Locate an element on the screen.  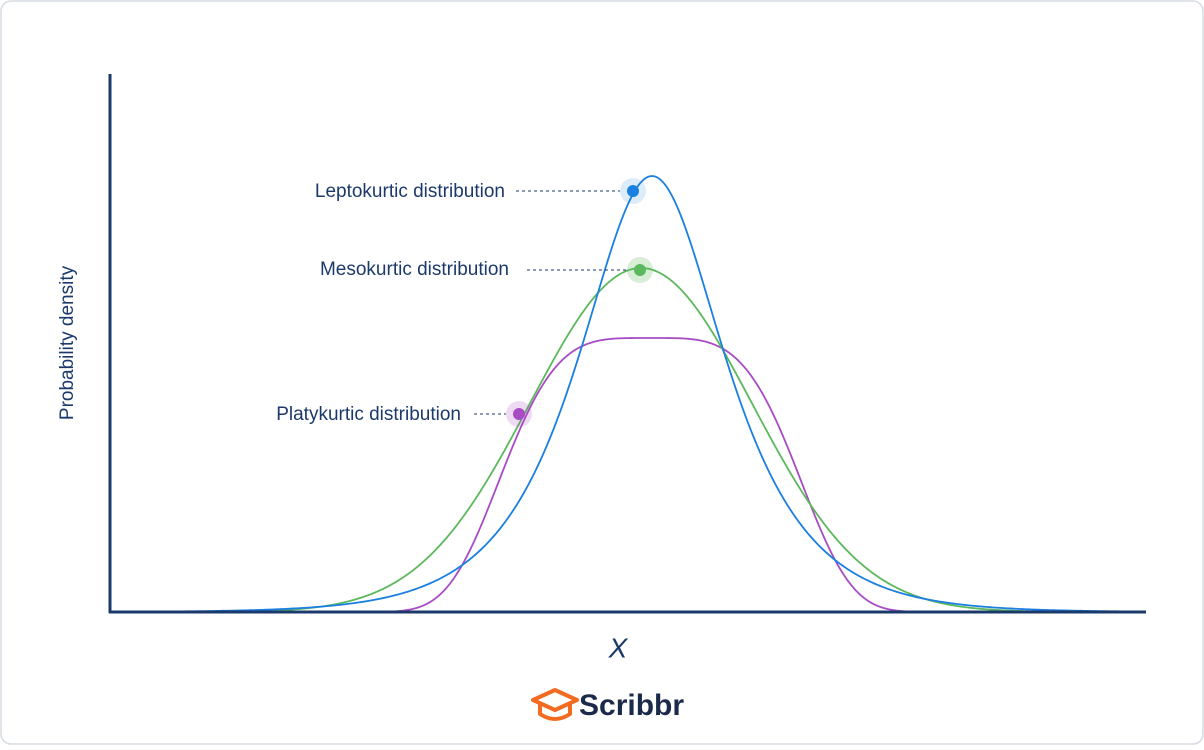
logo: Scribbr is located at coordinates (607, 705).